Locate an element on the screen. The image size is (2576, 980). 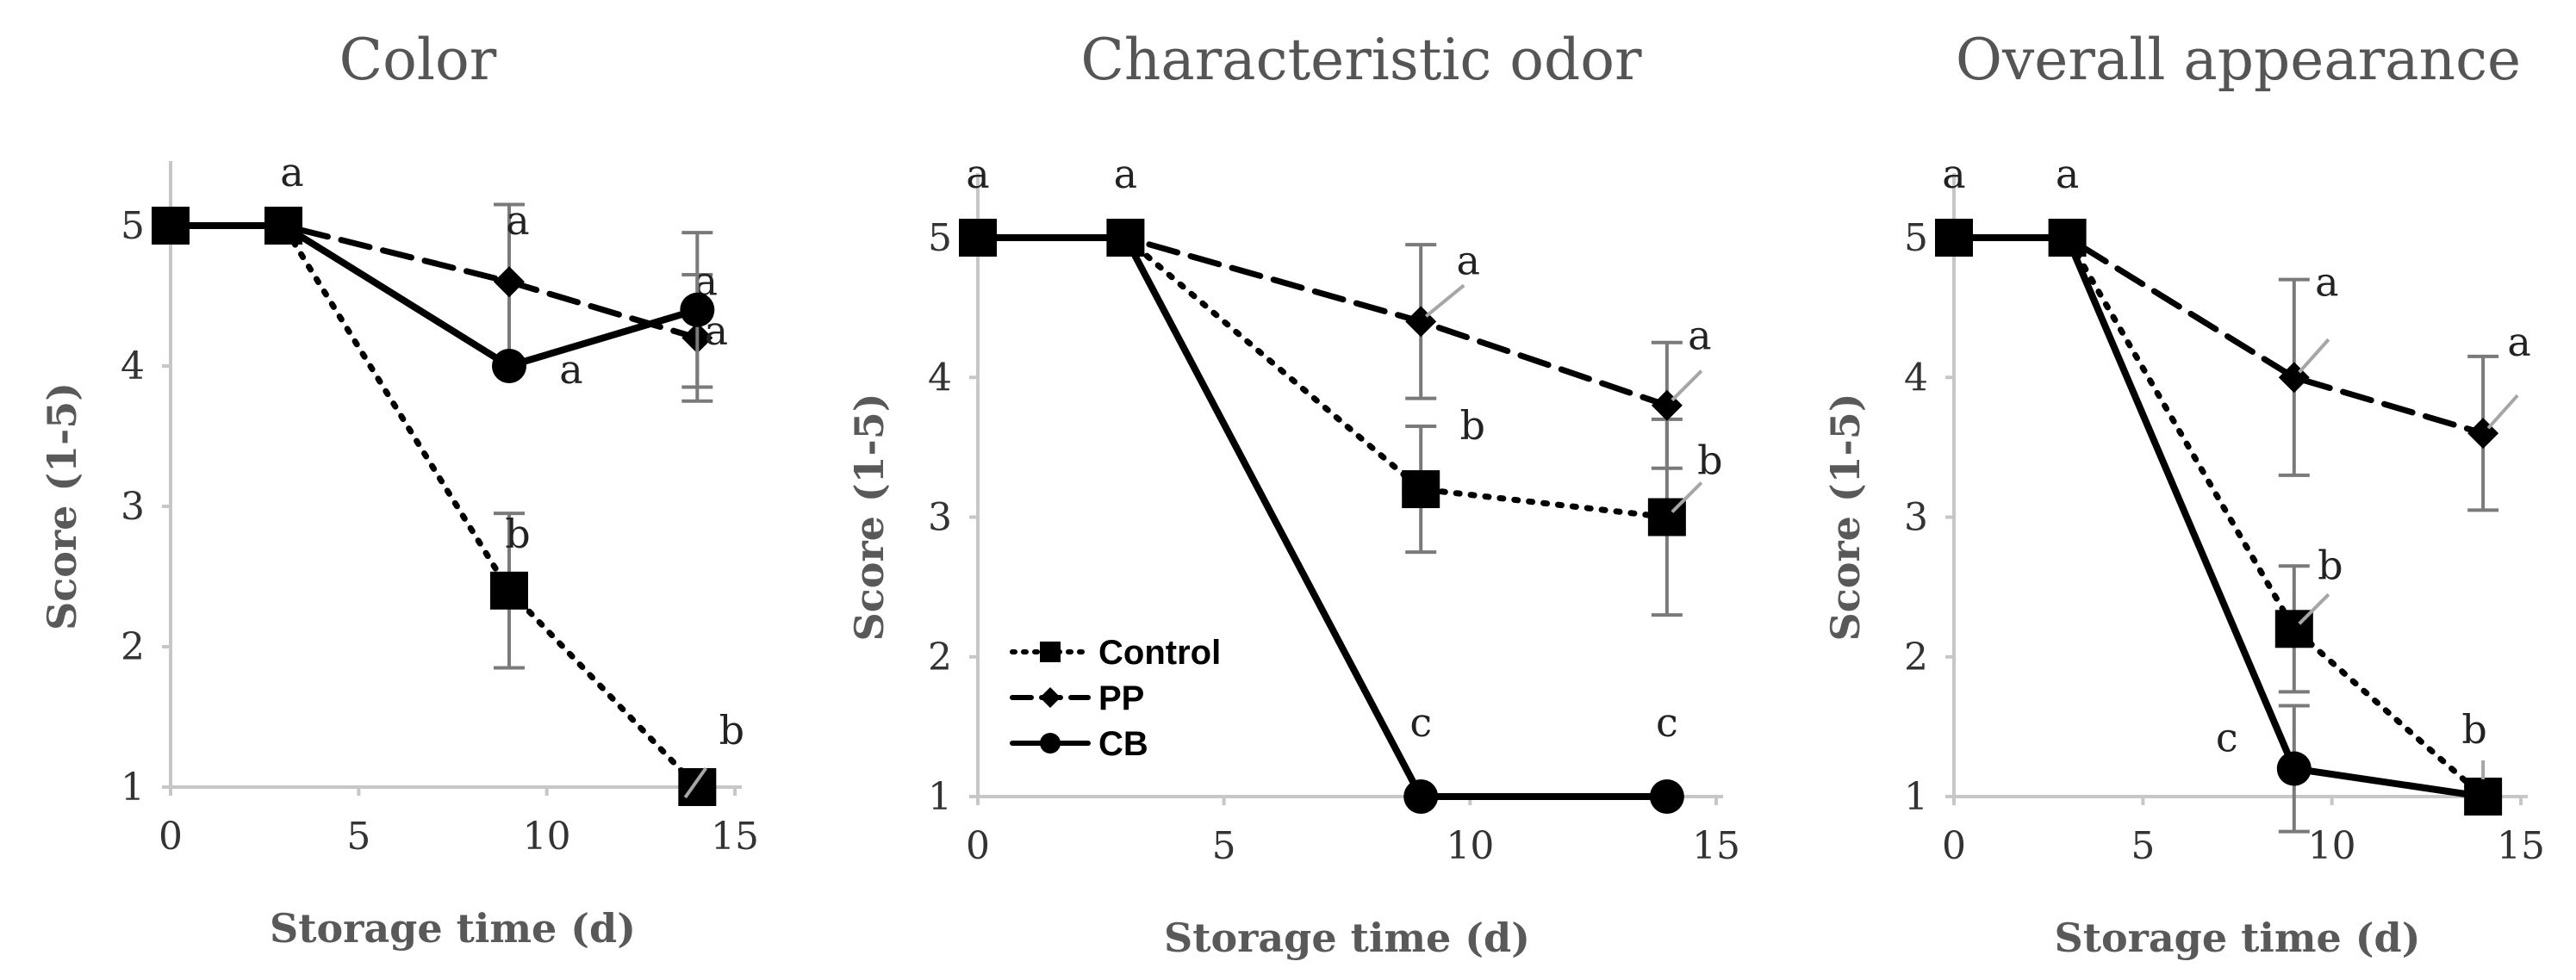
chart-title: Color is located at coordinates (418, 60).